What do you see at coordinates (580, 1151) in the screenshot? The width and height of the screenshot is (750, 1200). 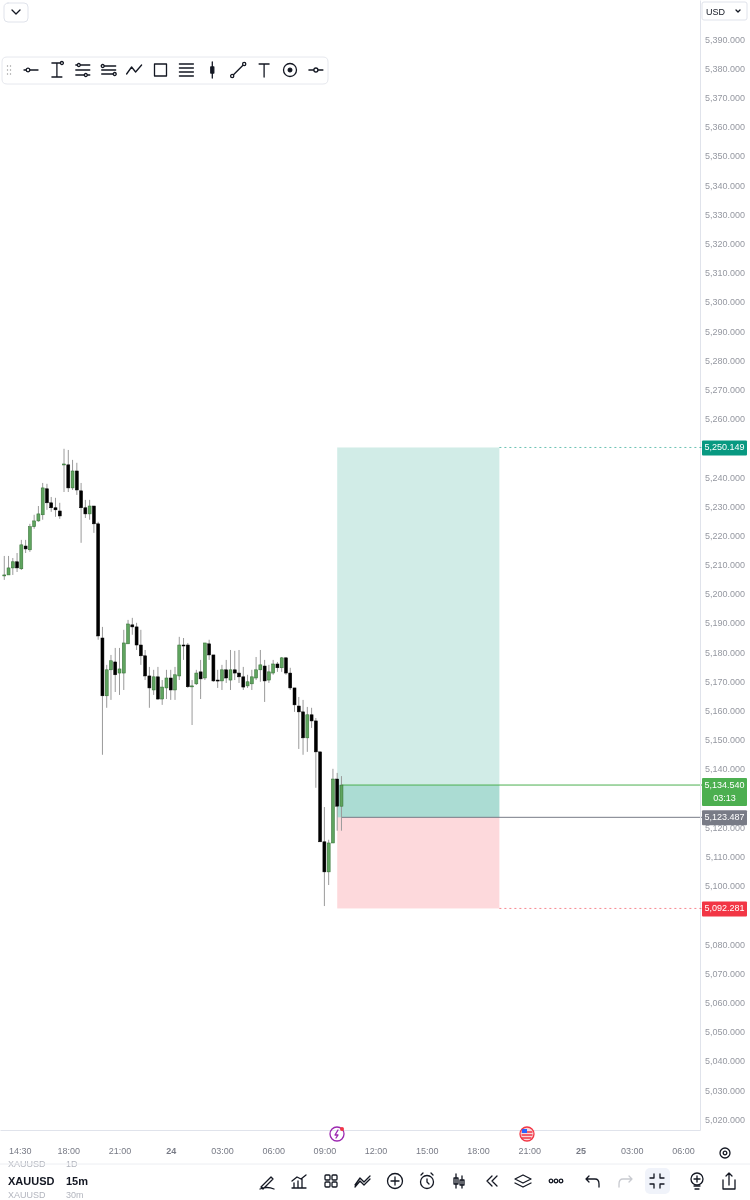 I see `x-tick-label: 25` at bounding box center [580, 1151].